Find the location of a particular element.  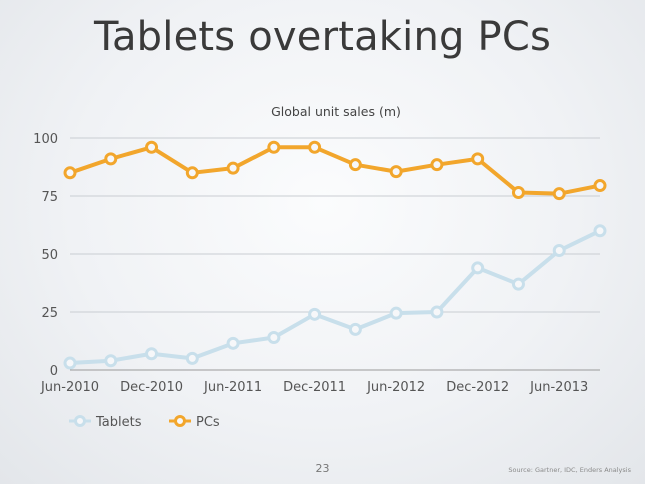

y-tick-label: 25 is located at coordinates (49, 313).